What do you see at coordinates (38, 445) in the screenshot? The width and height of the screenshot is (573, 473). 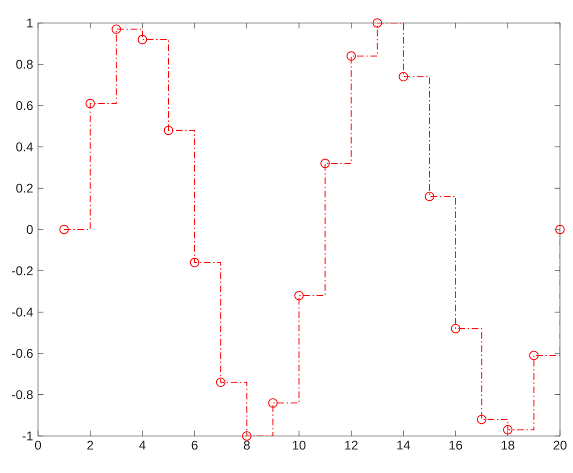 I see `x-tick-label: 0` at bounding box center [38, 445].